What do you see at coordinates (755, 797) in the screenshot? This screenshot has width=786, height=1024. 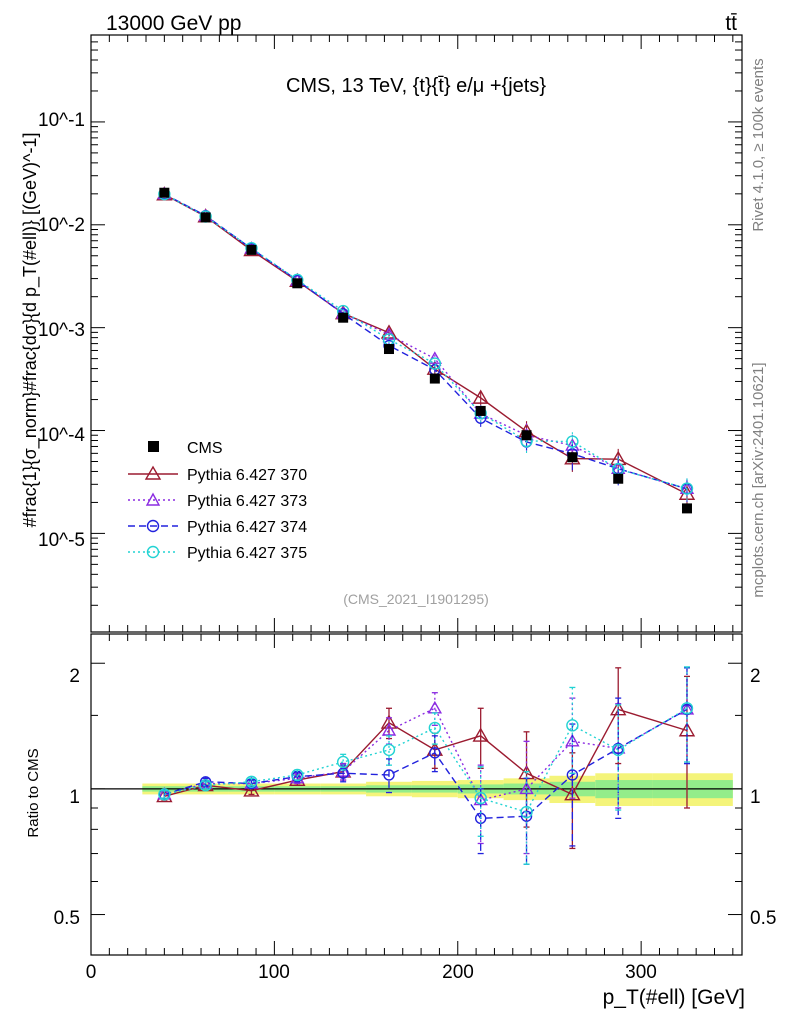 I see `ratio-tick-1-right: 1` at bounding box center [755, 797].